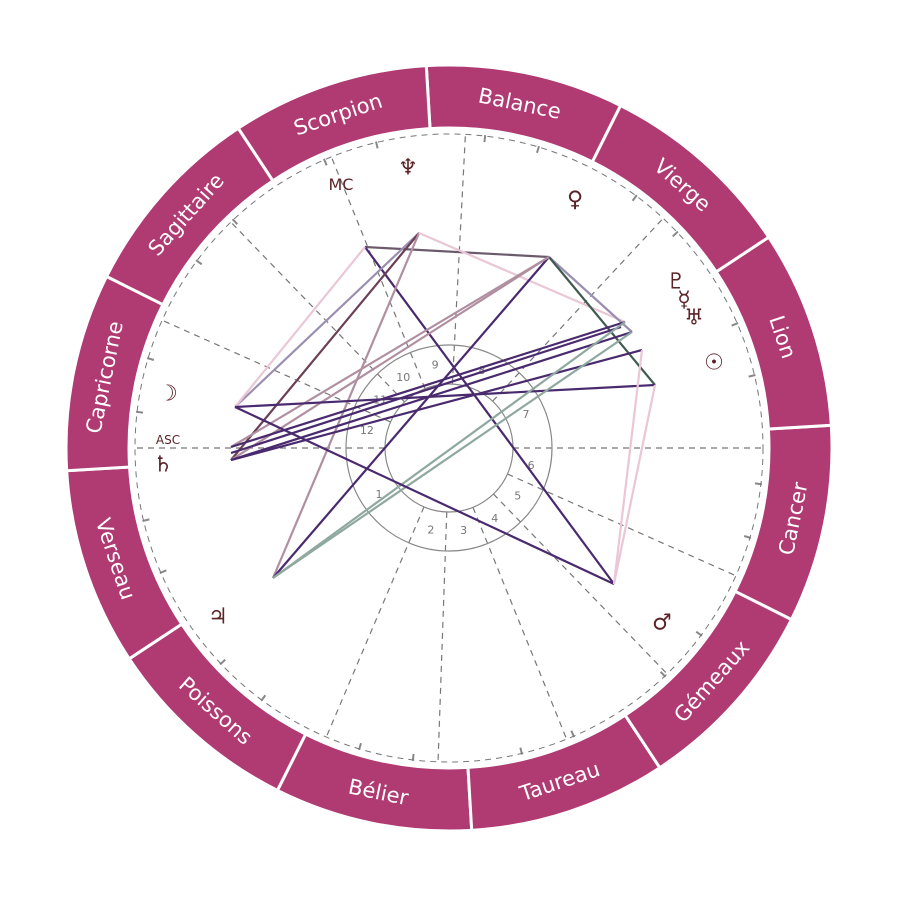  Describe the element at coordinates (517, 496) in the screenshot. I see `house-number: 5` at that location.